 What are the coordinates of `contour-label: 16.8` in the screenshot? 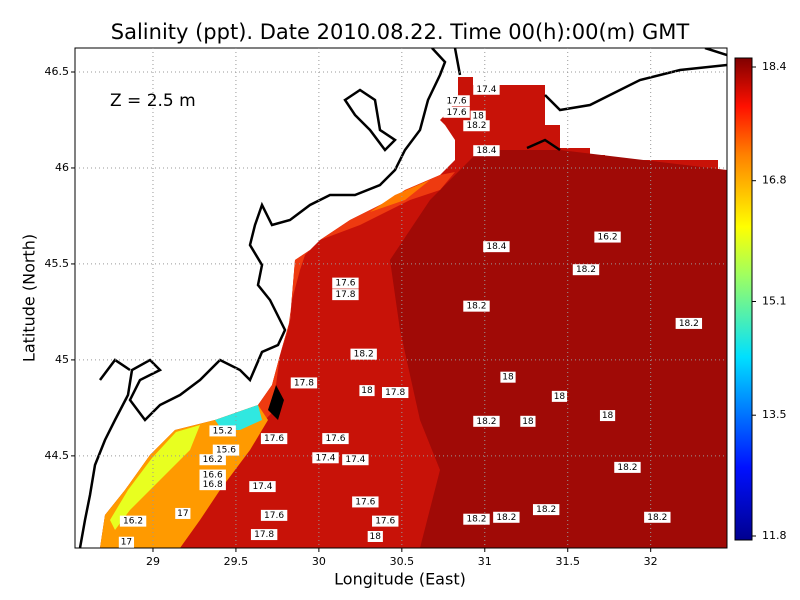 It's located at (212, 485).